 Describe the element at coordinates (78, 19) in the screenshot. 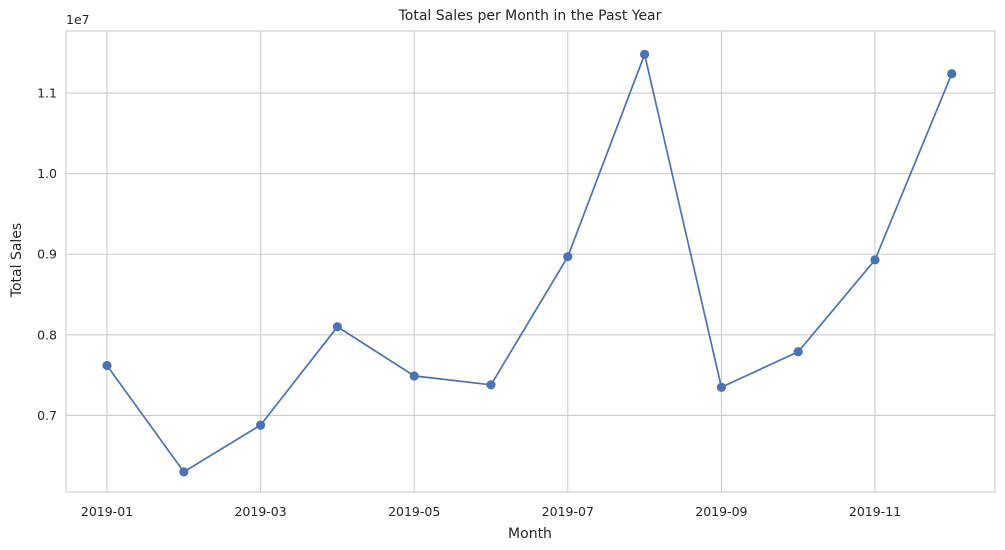

I see `y-axis-offset-label: 1e7` at that location.